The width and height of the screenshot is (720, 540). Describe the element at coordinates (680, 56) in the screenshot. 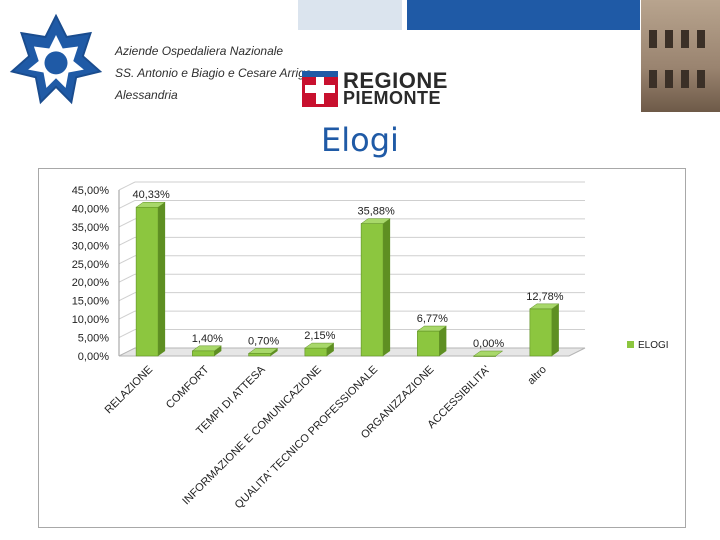

I see `building-photo` at that location.